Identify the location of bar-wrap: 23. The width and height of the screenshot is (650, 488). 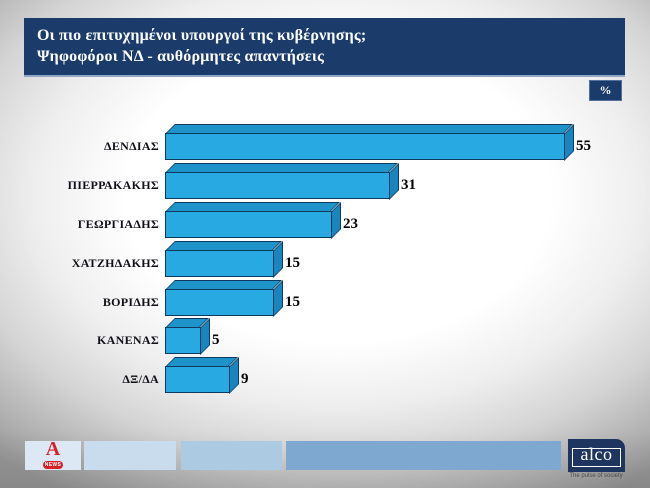
(261, 220).